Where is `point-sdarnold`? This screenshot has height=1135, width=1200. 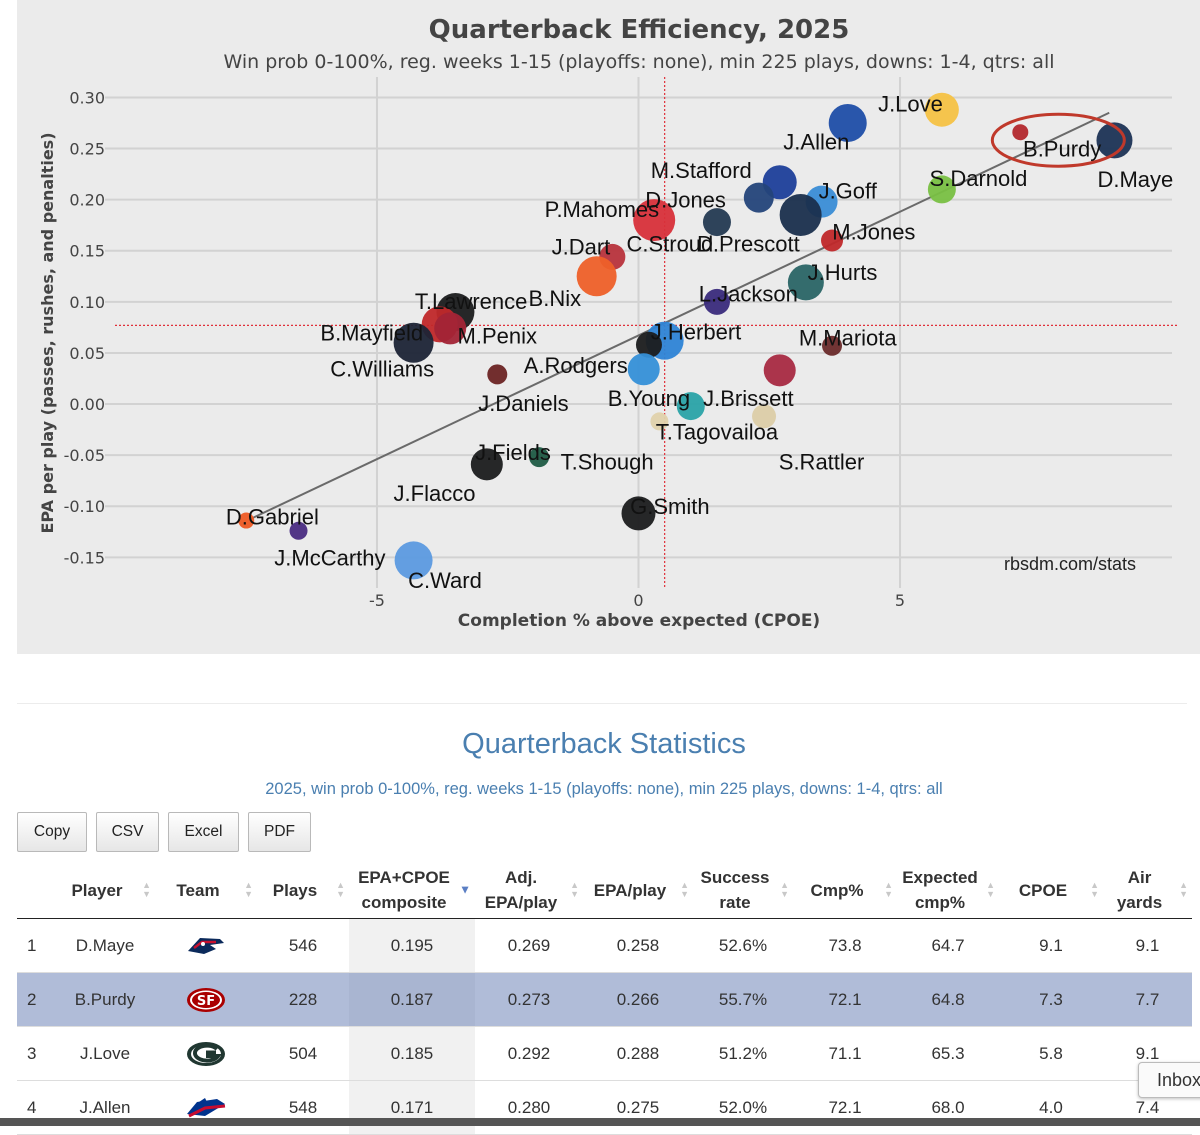
point-sdarnold is located at coordinates (941, 189).